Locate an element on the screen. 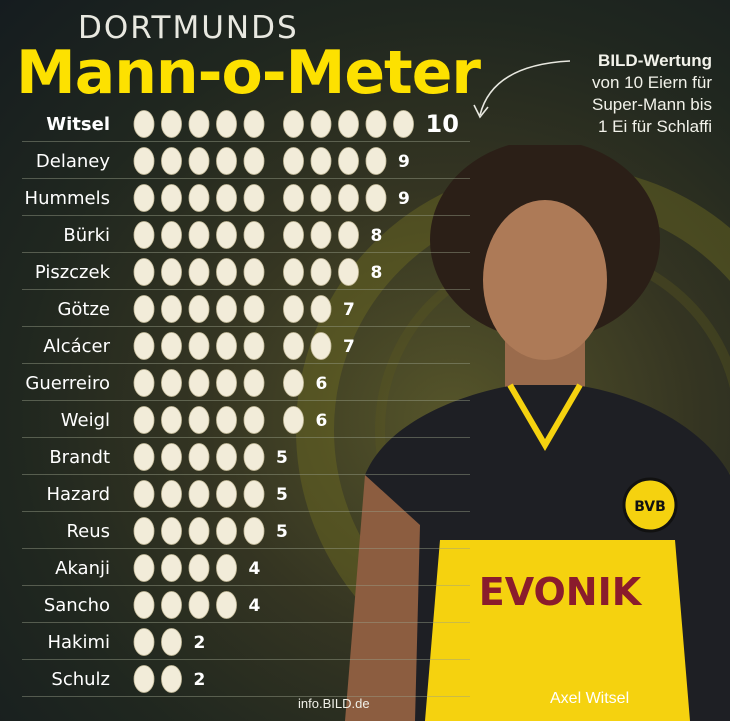 This screenshot has height=721, width=730. chart-row-8: Weigl 6 is located at coordinates (246, 422).